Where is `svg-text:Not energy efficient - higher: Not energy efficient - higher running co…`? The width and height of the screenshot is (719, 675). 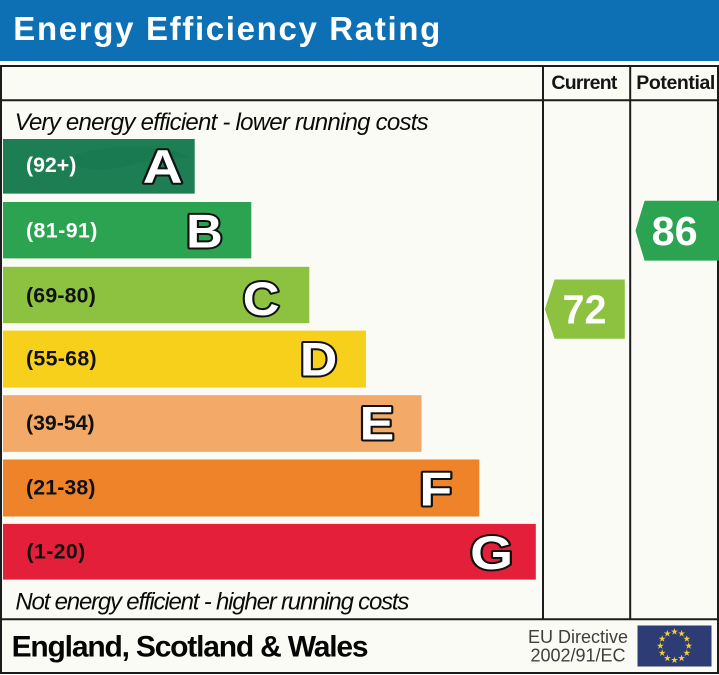
svg-text:Not energy efficient - higher: Not energy efficient - higher running co… is located at coordinates (212, 601).